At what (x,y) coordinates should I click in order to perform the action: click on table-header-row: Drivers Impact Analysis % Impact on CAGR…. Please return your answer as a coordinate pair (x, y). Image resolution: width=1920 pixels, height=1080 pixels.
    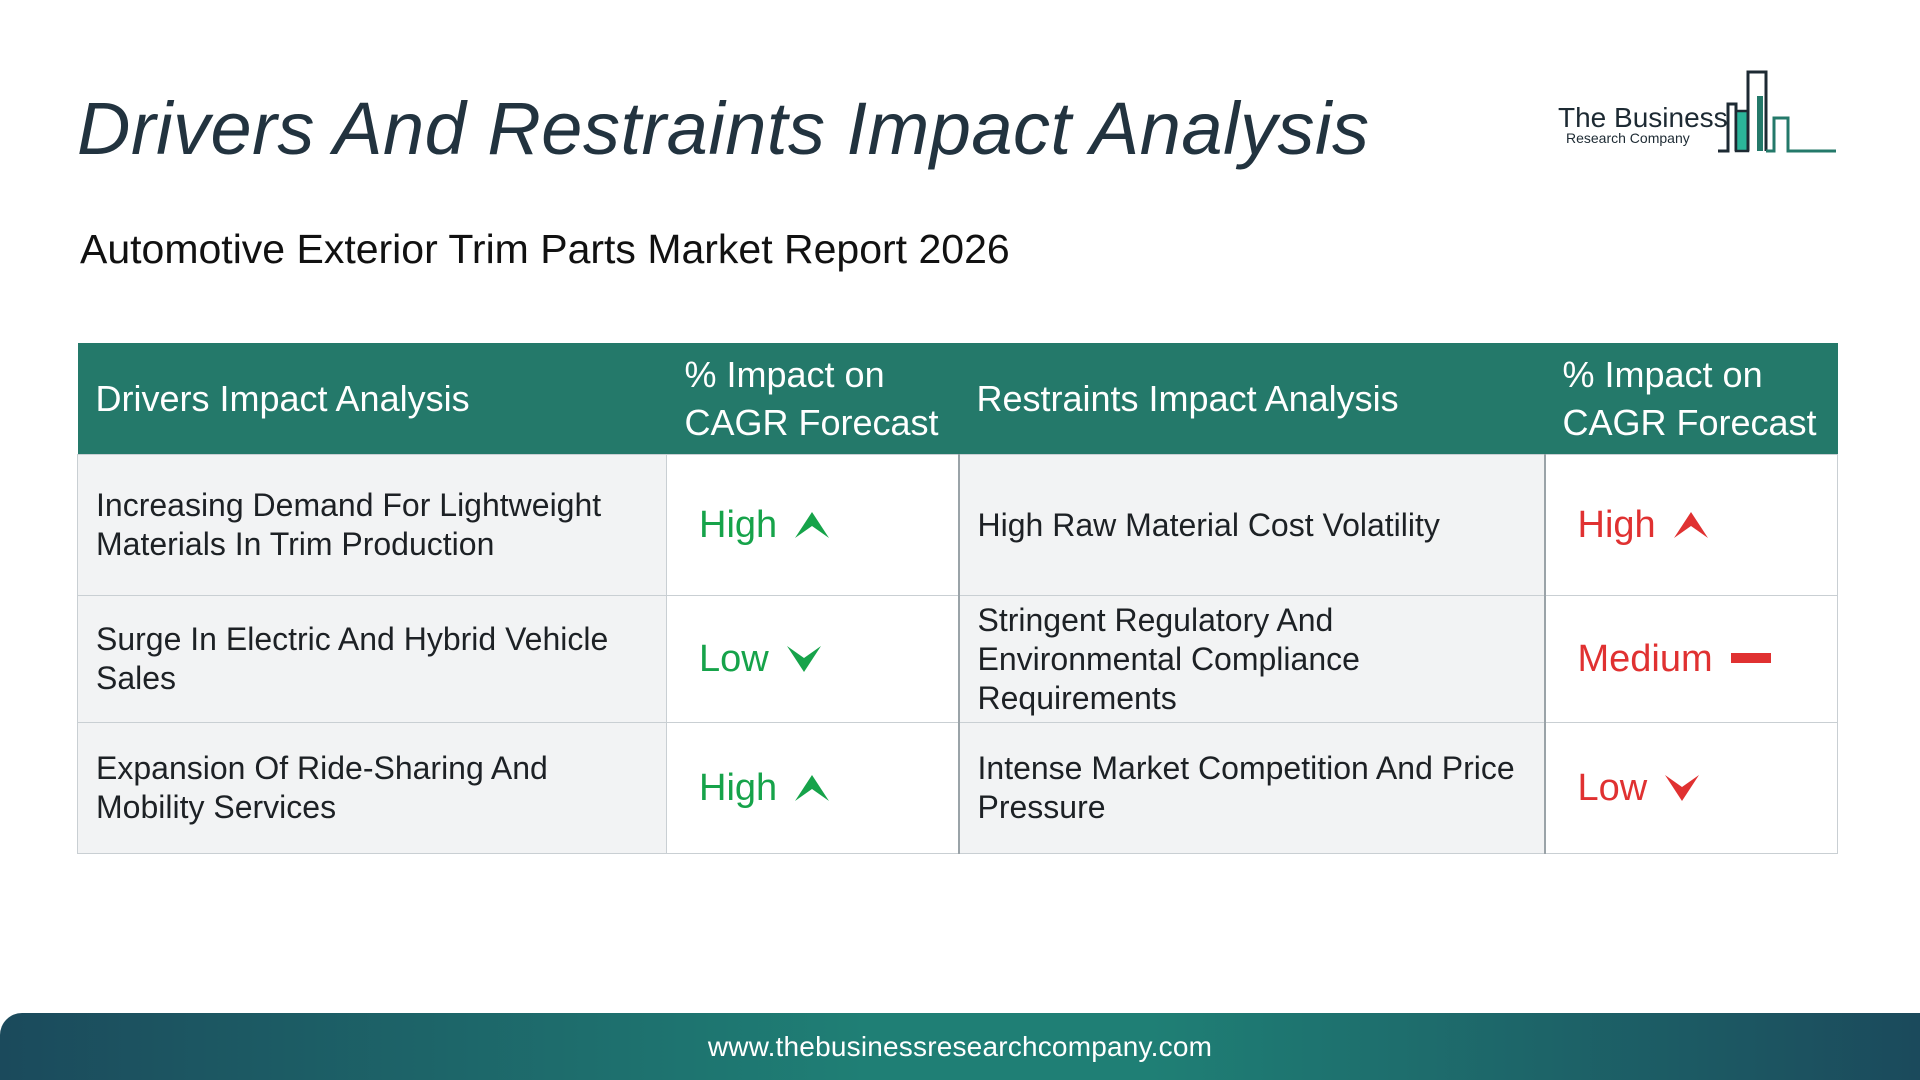
    Looking at the image, I should click on (957, 399).